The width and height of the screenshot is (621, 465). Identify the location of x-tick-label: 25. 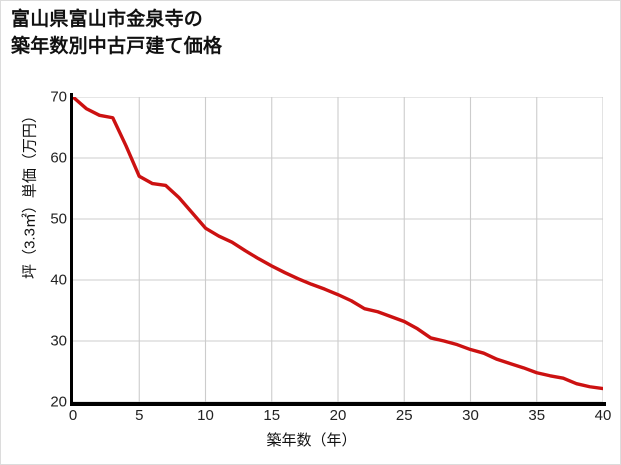
(404, 415).